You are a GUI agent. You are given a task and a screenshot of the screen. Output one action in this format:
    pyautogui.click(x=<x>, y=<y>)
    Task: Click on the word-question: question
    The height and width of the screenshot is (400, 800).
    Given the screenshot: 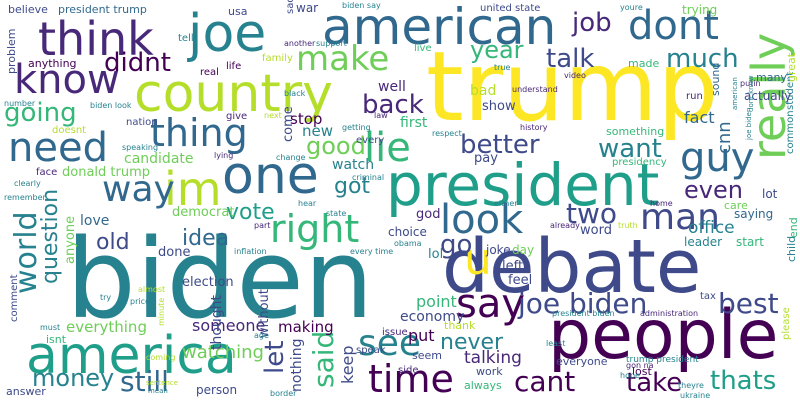 What is the action you would take?
    pyautogui.click(x=50, y=236)
    